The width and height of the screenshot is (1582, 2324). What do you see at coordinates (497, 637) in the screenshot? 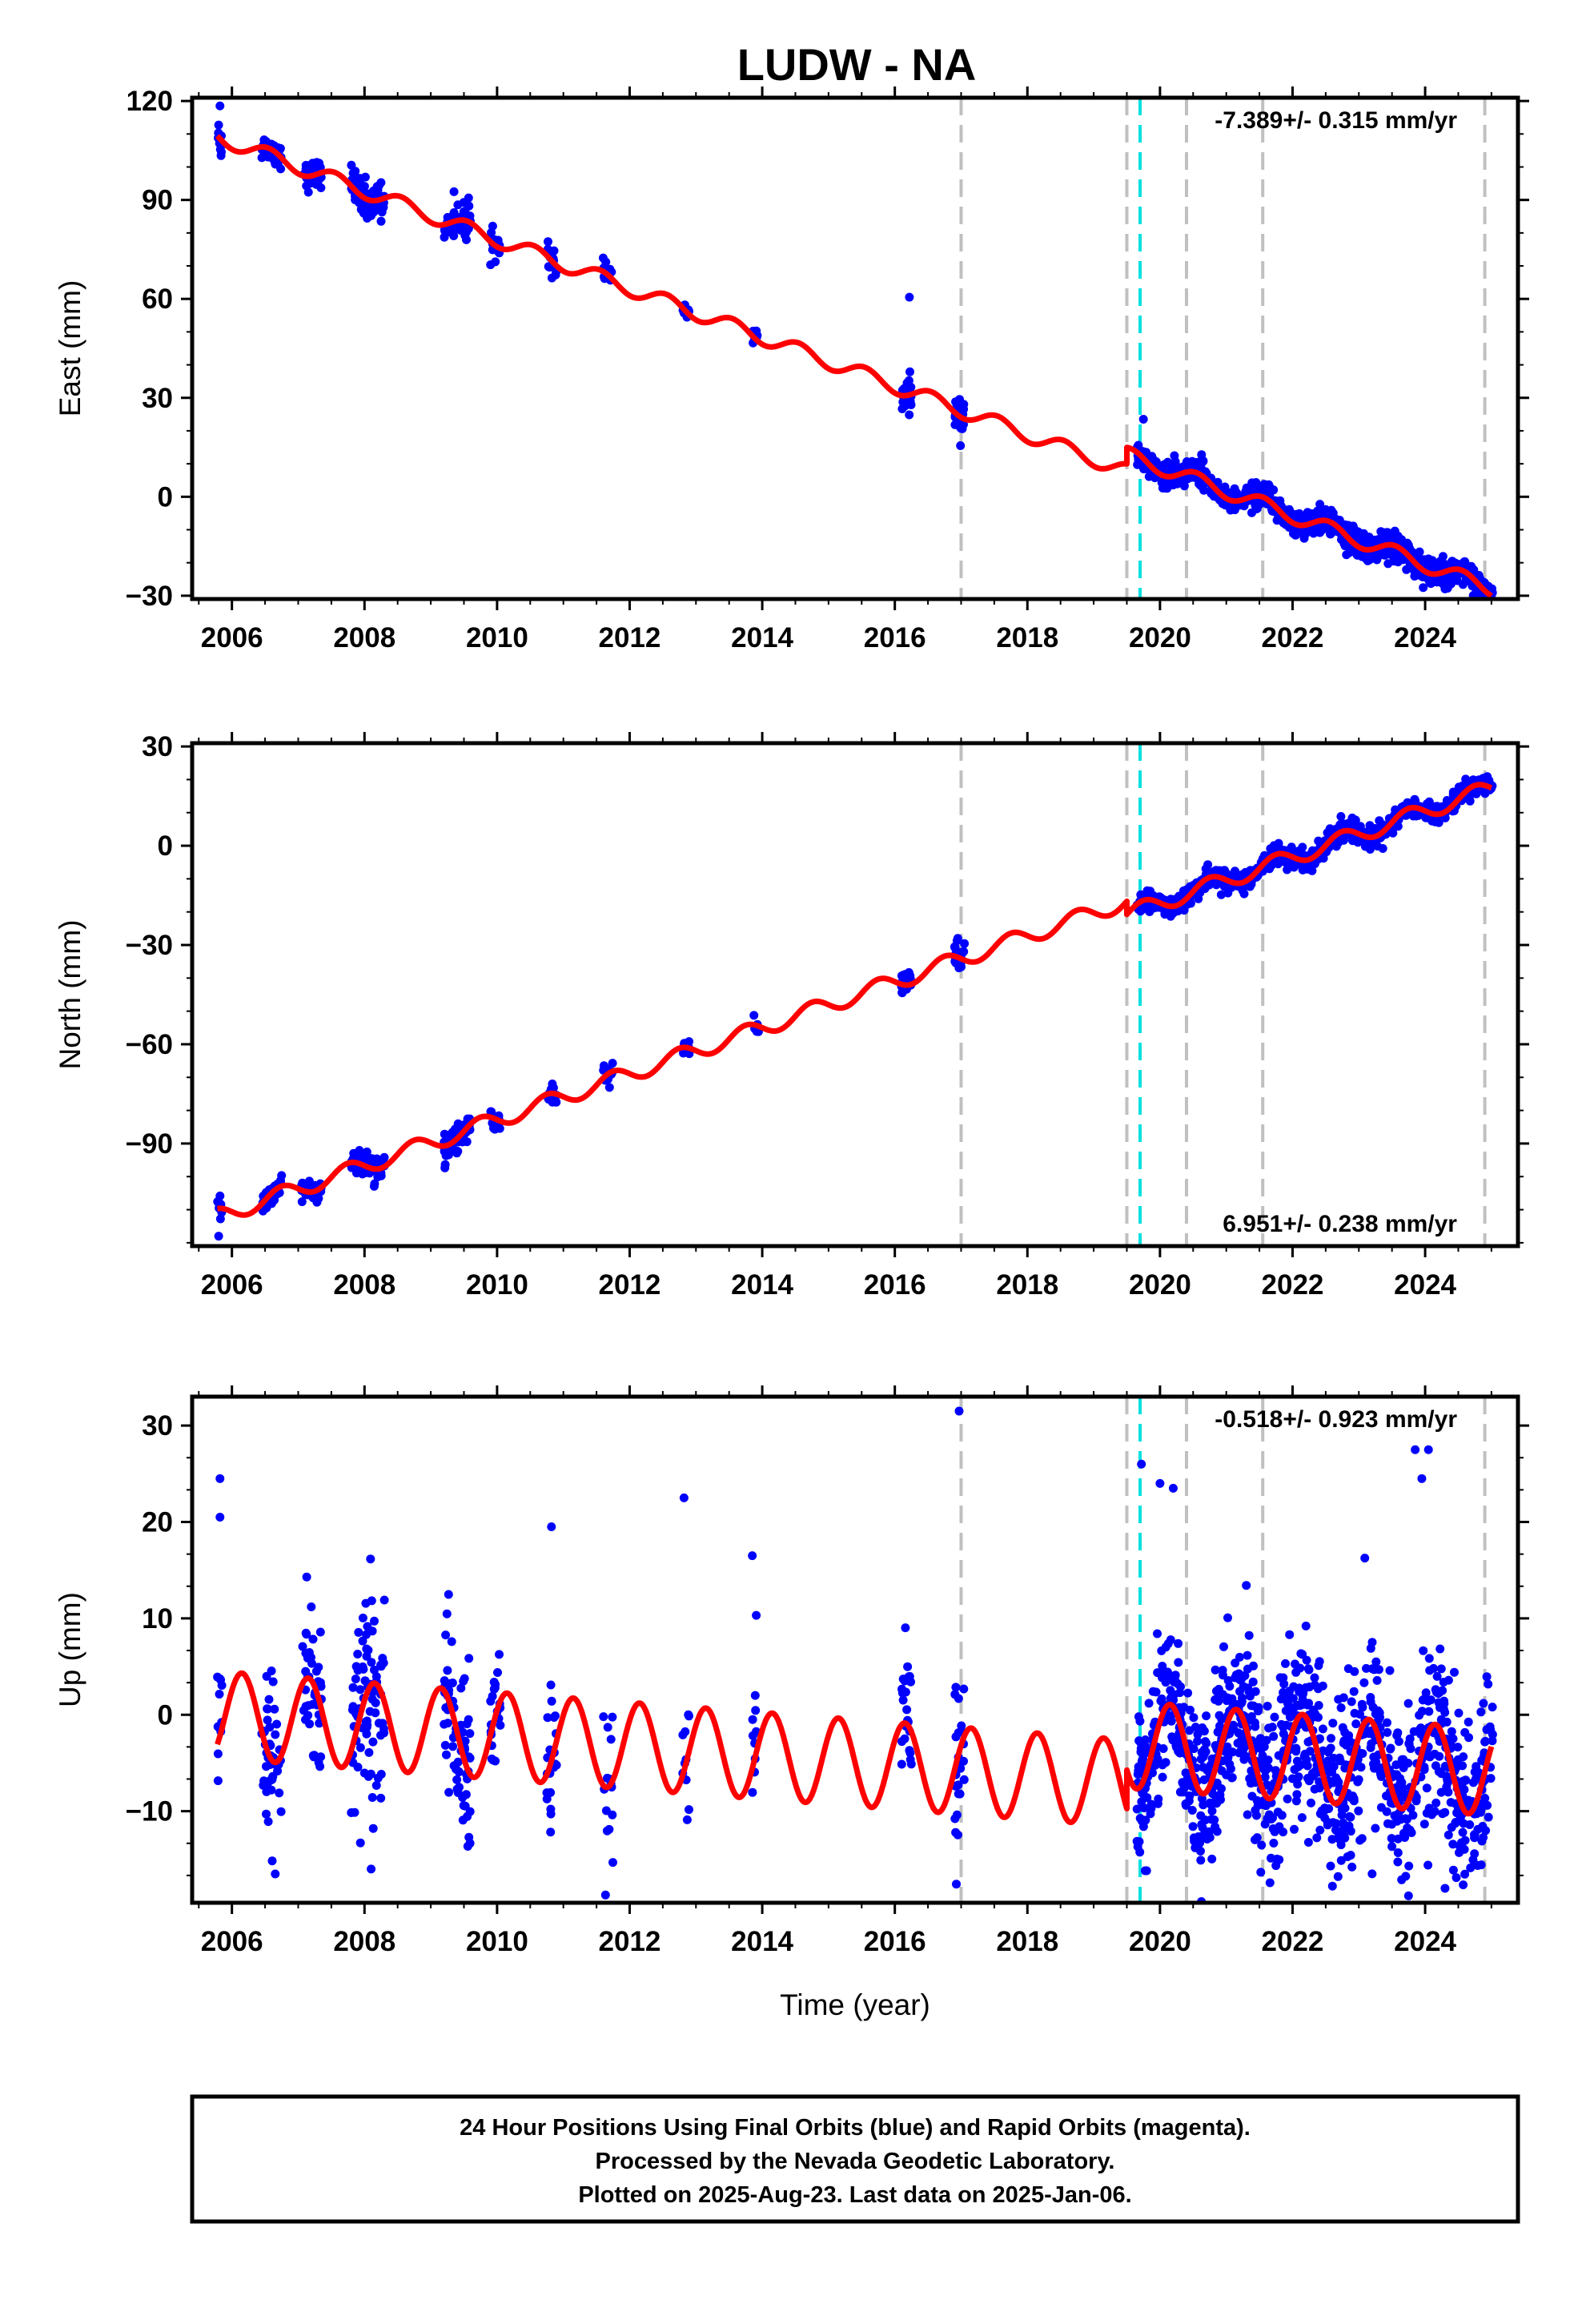
I see `x-tick-label: 2010` at bounding box center [497, 637].